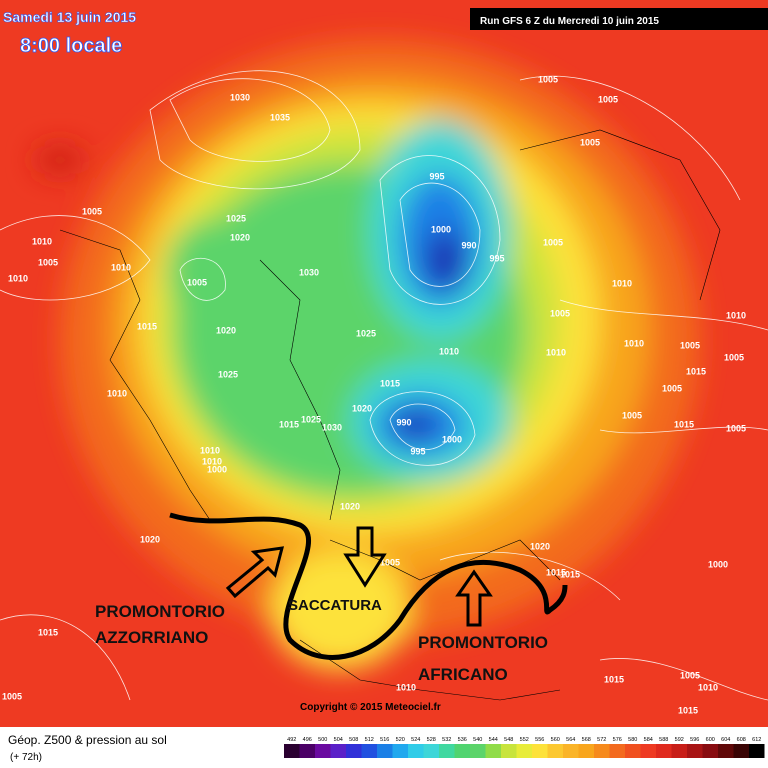  Describe the element at coordinates (291, 740) in the screenshot. I see `colorbar-label: 492` at that location.